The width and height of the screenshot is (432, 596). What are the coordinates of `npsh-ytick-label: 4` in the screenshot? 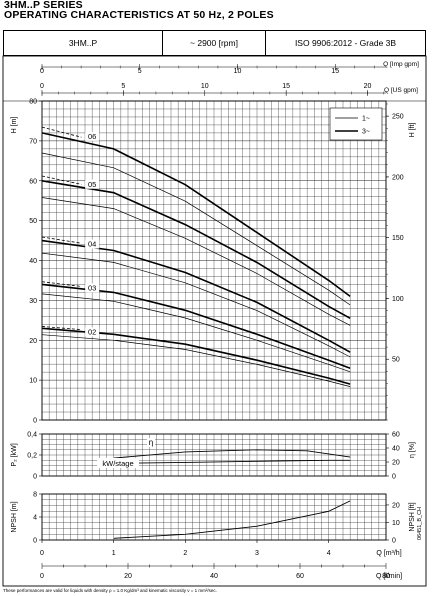 It's located at (35, 518).